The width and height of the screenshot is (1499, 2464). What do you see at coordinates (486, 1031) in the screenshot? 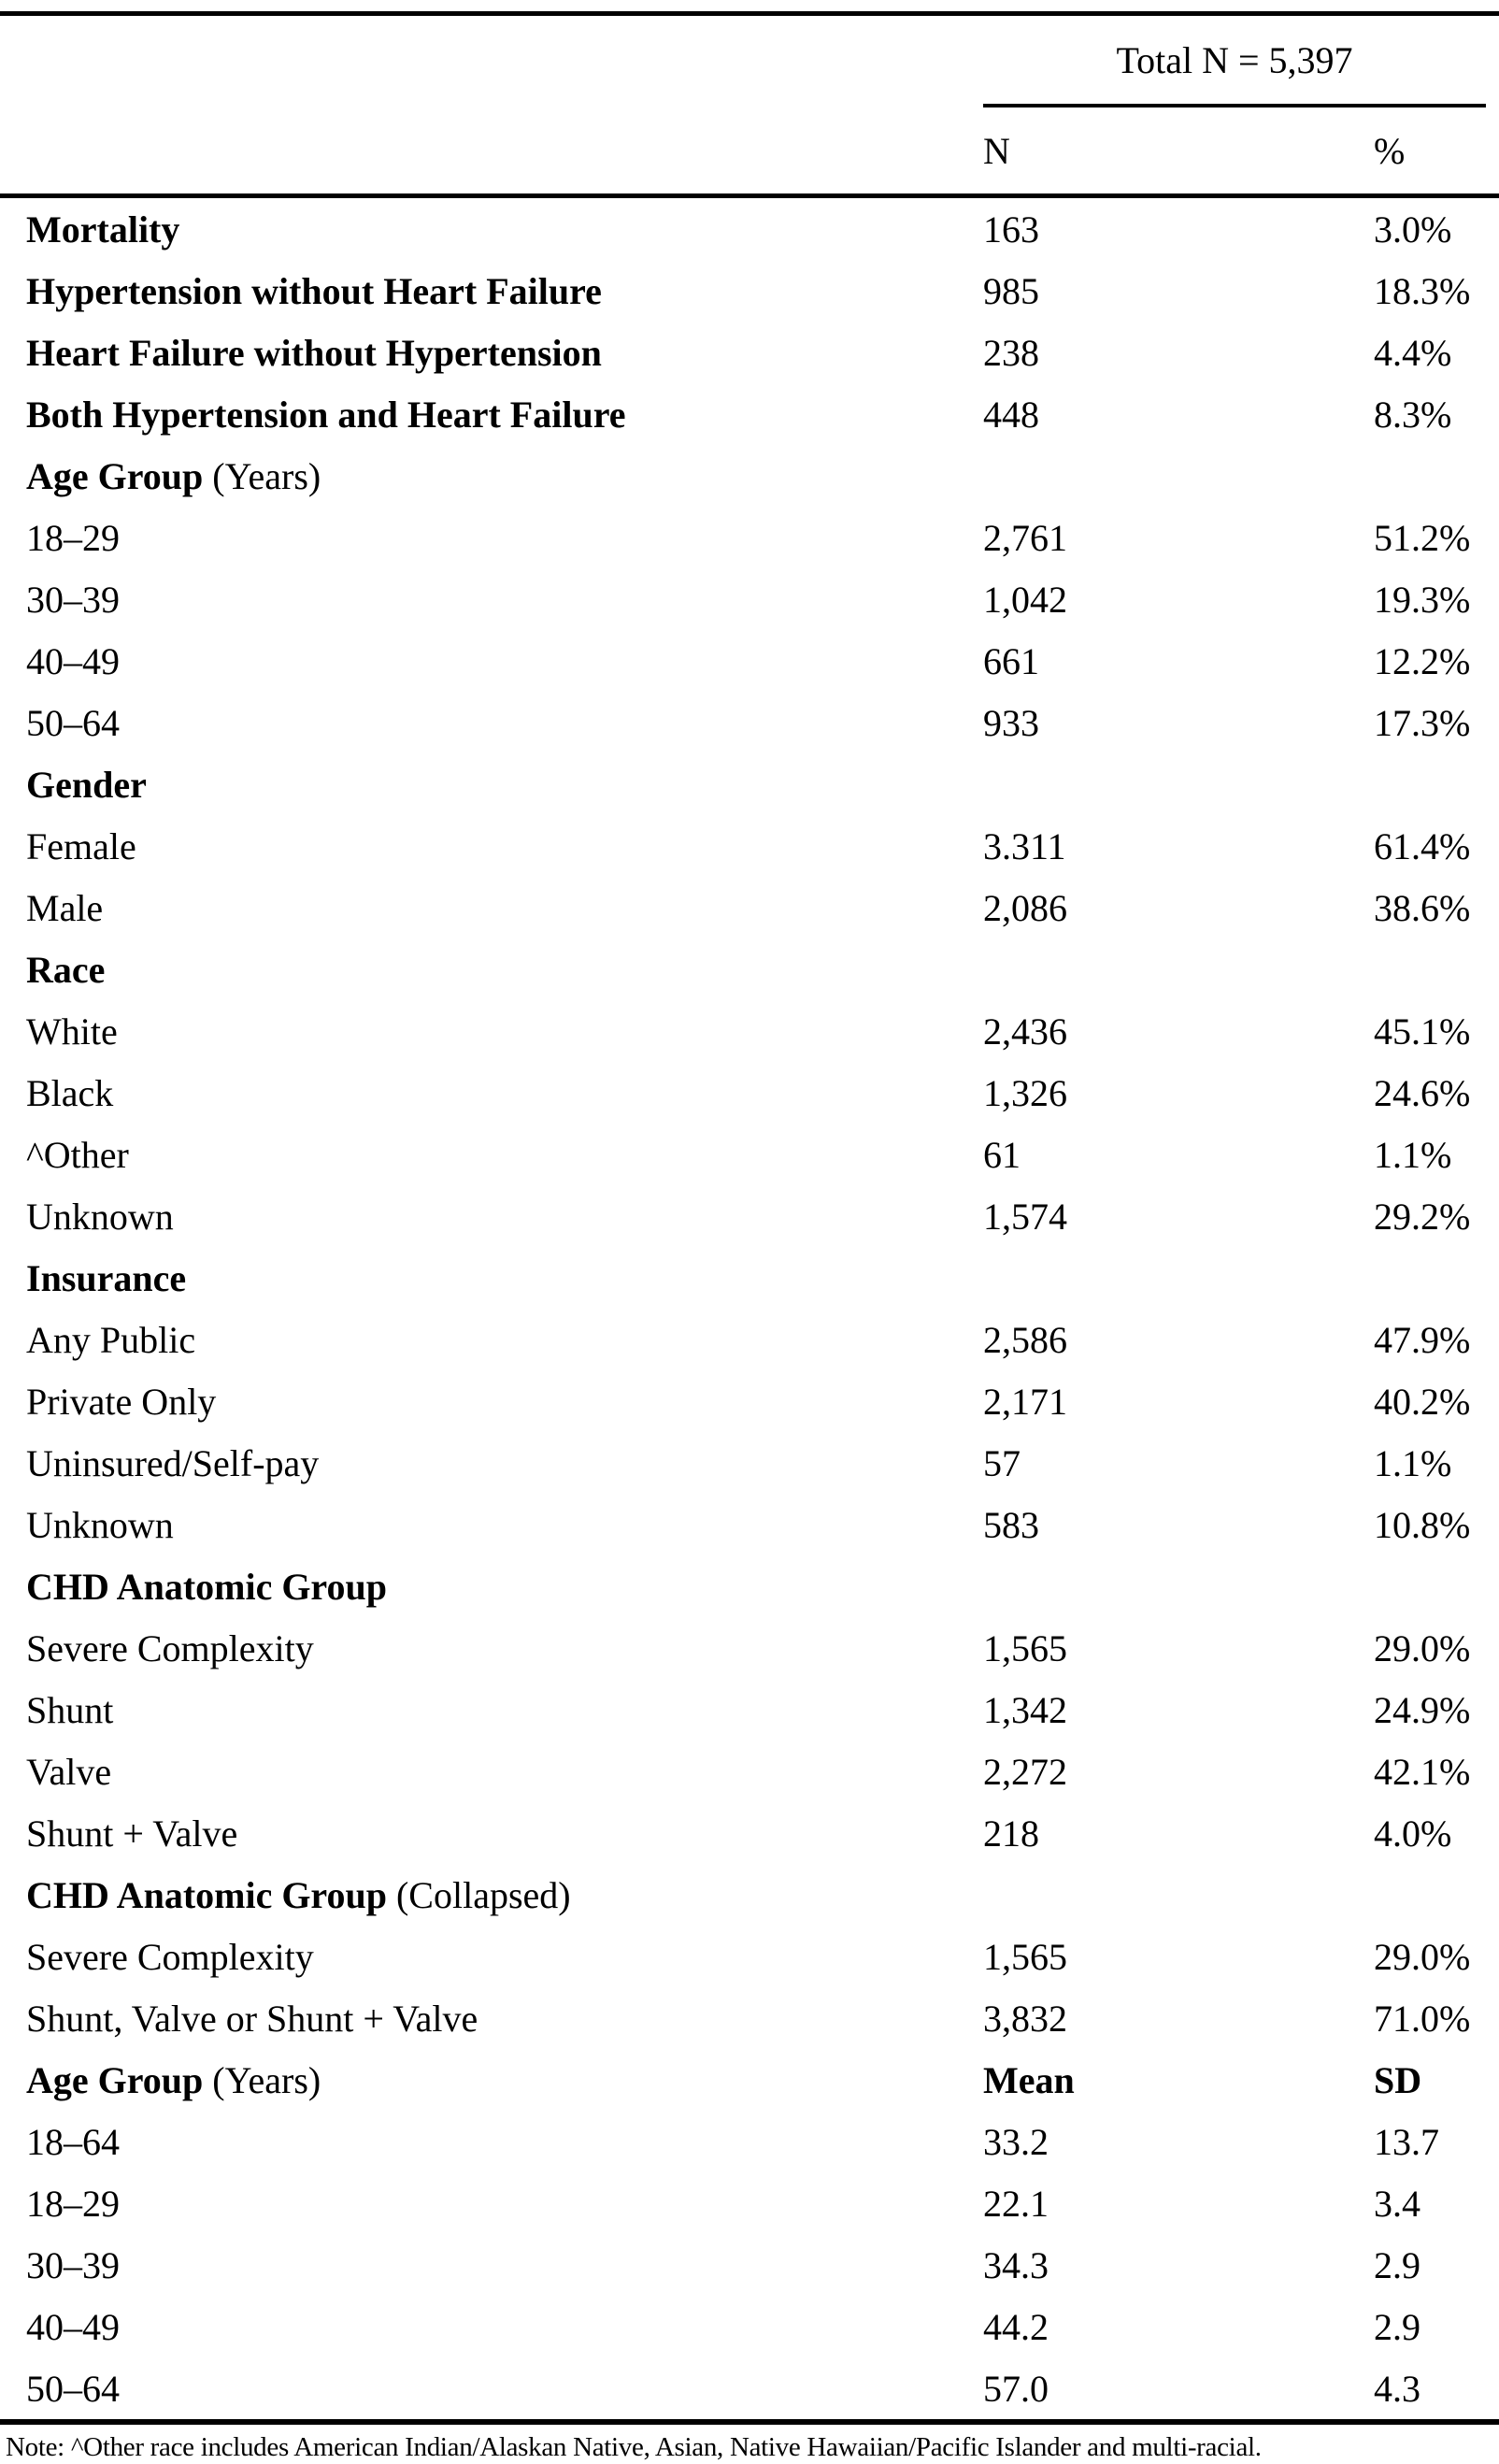
I see `row-label-cell: White` at bounding box center [486, 1031].